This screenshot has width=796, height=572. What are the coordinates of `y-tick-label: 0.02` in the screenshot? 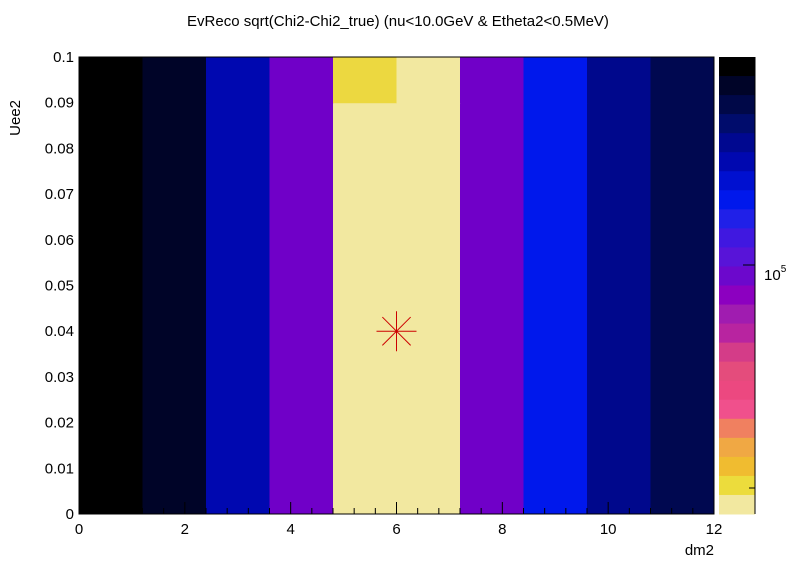 It's located at (59, 423).